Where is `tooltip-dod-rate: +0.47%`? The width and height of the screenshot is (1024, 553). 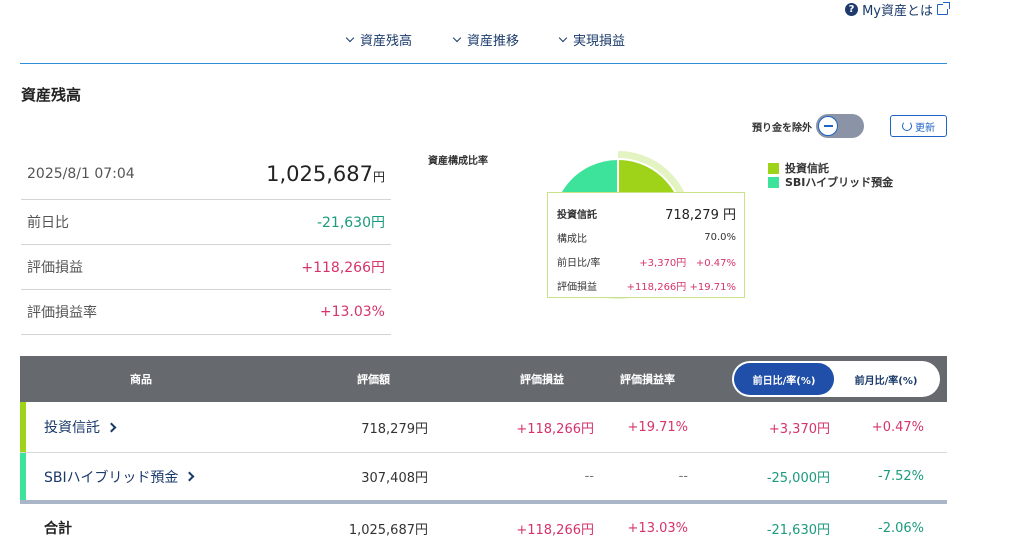 tooltip-dod-rate: +0.47% is located at coordinates (715, 263).